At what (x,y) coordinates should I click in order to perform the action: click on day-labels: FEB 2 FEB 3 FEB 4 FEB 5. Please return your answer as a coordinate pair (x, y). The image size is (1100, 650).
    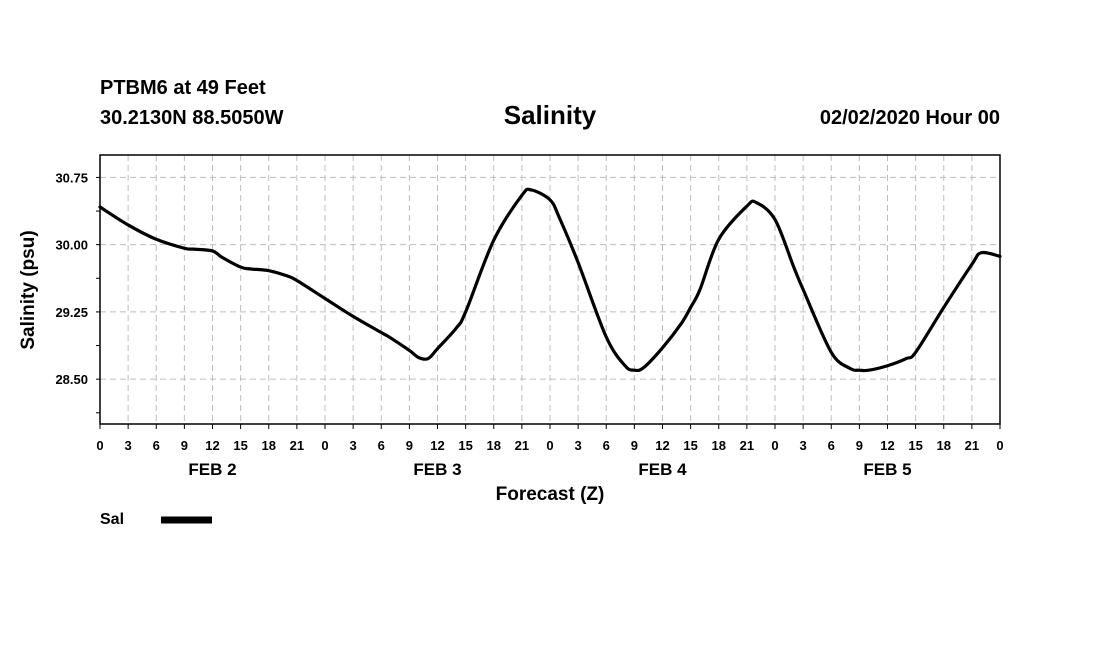
    Looking at the image, I should click on (549, 469).